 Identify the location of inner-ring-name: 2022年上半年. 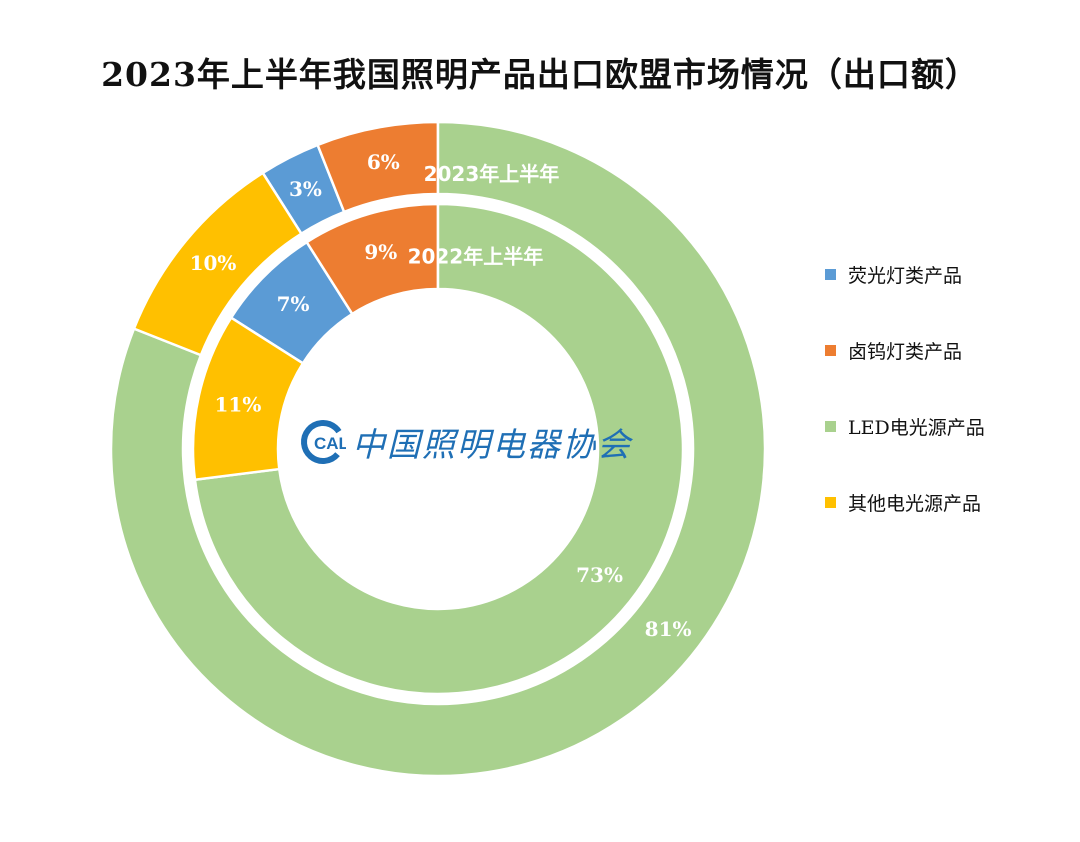
(476, 257).